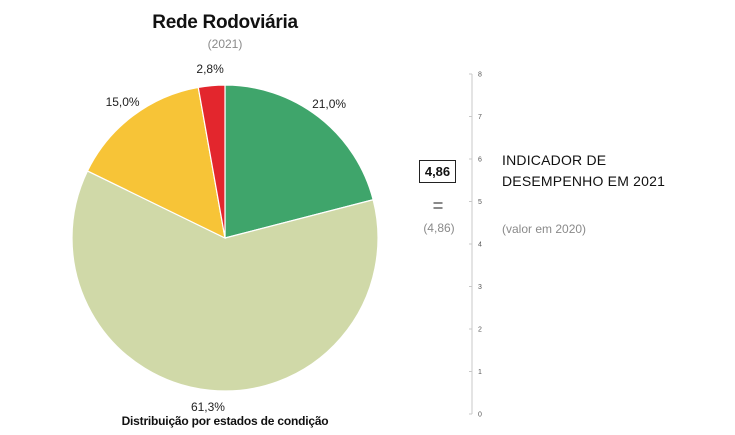 Image resolution: width=735 pixels, height=435 pixels. Describe the element at coordinates (122, 102) in the screenshot. I see `pie-slice-label-2: 15,0%` at that location.